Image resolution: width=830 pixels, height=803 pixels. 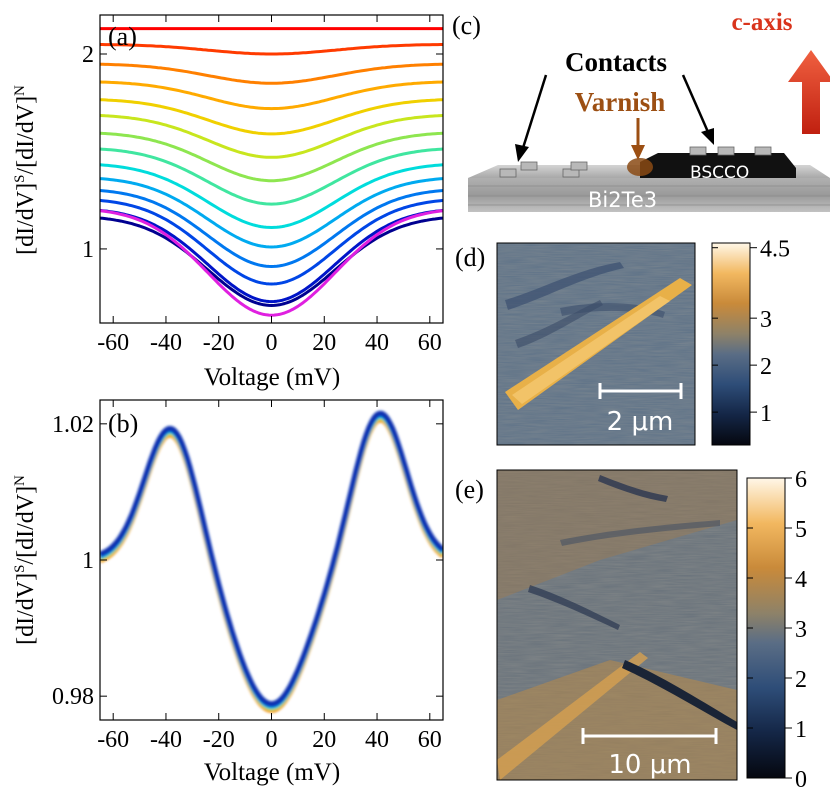 I want to click on colorbar-e, so click(x=766, y=628).